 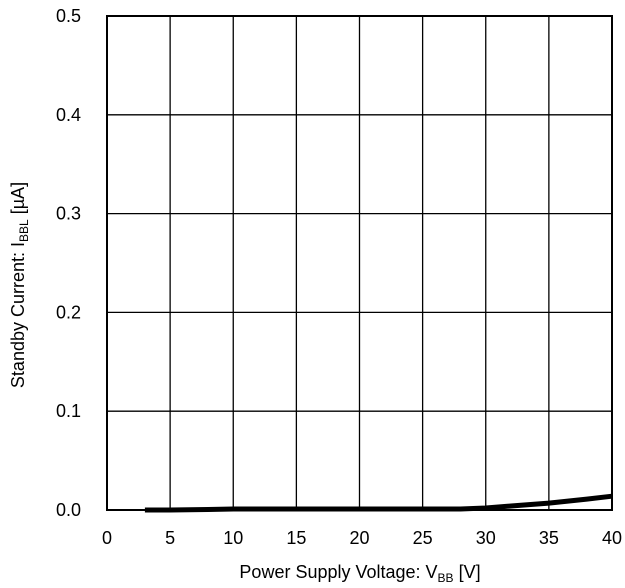 I want to click on y-tick-label: 0.5, so click(x=68, y=16).